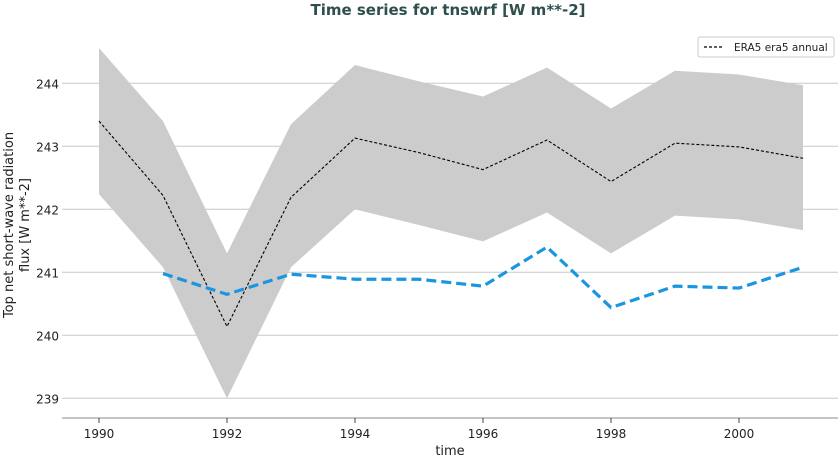 The height and width of the screenshot is (461, 840). What do you see at coordinates (355, 434) in the screenshot?
I see `x-tick-label: 1994` at bounding box center [355, 434].